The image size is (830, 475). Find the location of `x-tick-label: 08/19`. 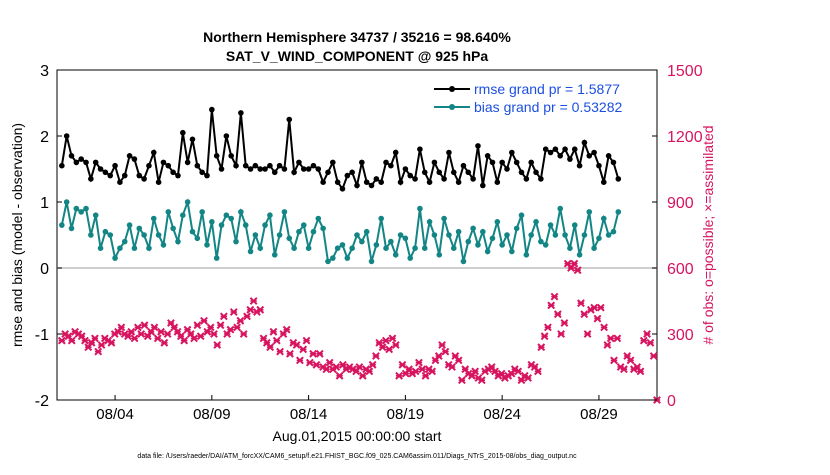

x-tick-label: 08/19 is located at coordinates (406, 414).